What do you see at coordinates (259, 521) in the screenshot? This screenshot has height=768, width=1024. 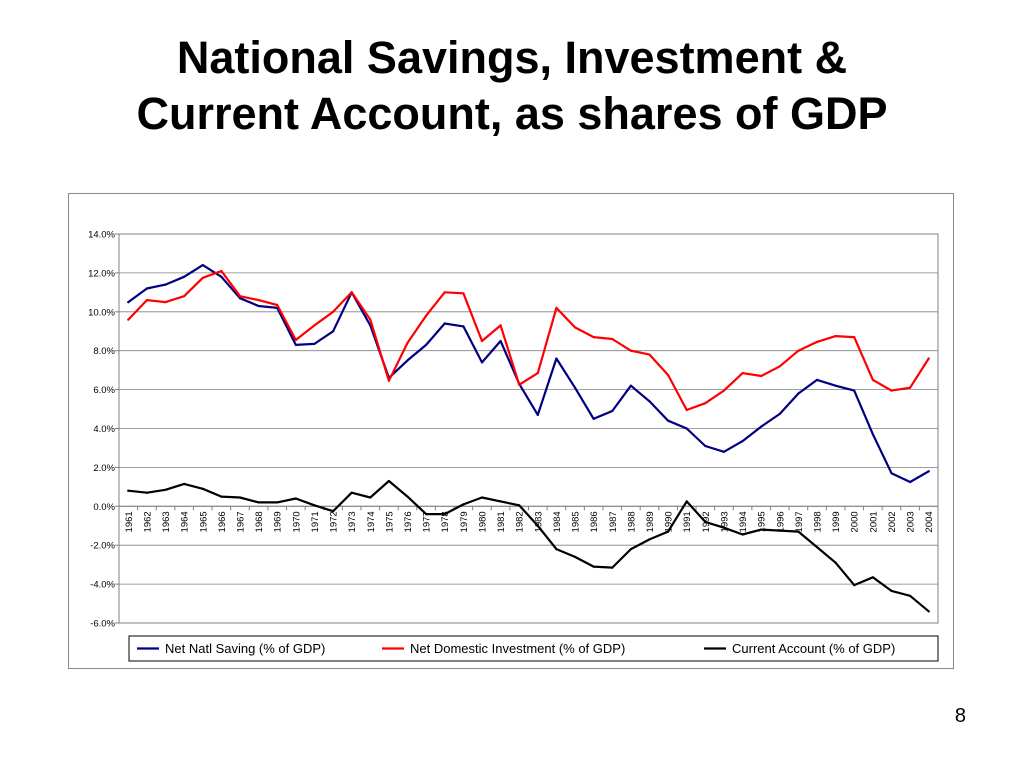 I see `x-tick-label: 1968` at bounding box center [259, 521].